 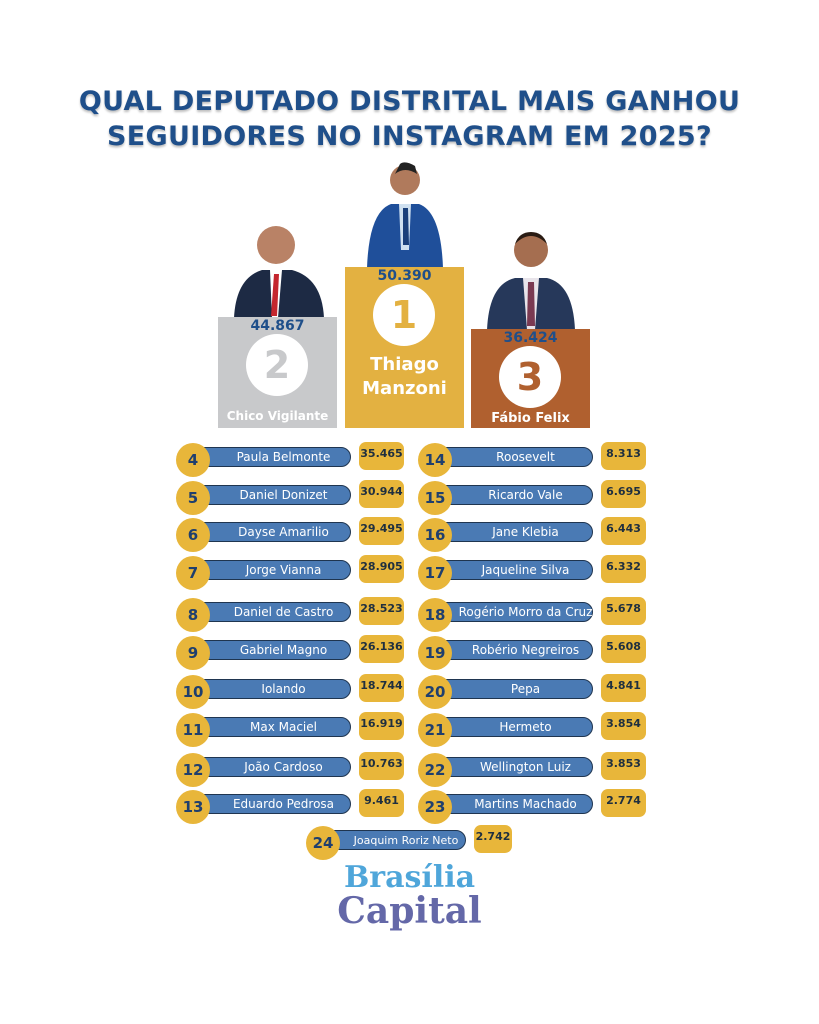 I want to click on followers-value: 16.919, so click(x=381, y=726).